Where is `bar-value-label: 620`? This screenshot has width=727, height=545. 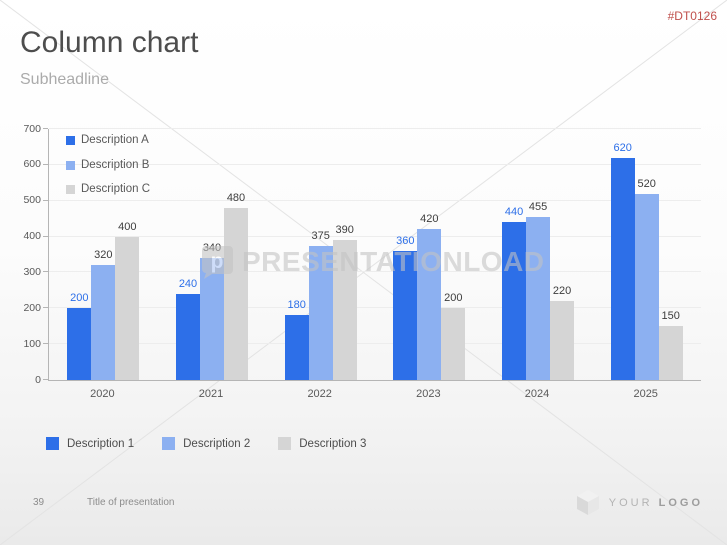 bar-value-label: 620 is located at coordinates (622, 147).